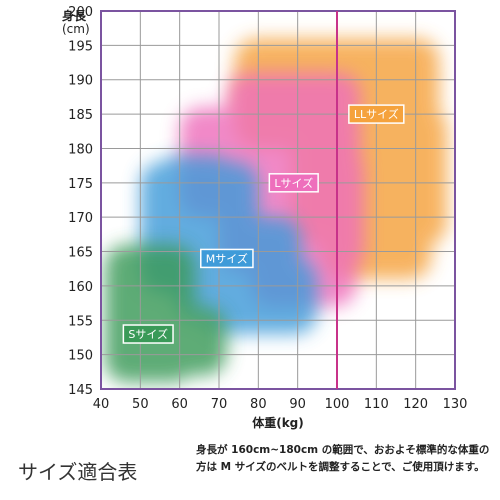 The height and width of the screenshot is (500, 500). What do you see at coordinates (80, 321) in the screenshot?
I see `y-tick-label: 155` at bounding box center [80, 321].